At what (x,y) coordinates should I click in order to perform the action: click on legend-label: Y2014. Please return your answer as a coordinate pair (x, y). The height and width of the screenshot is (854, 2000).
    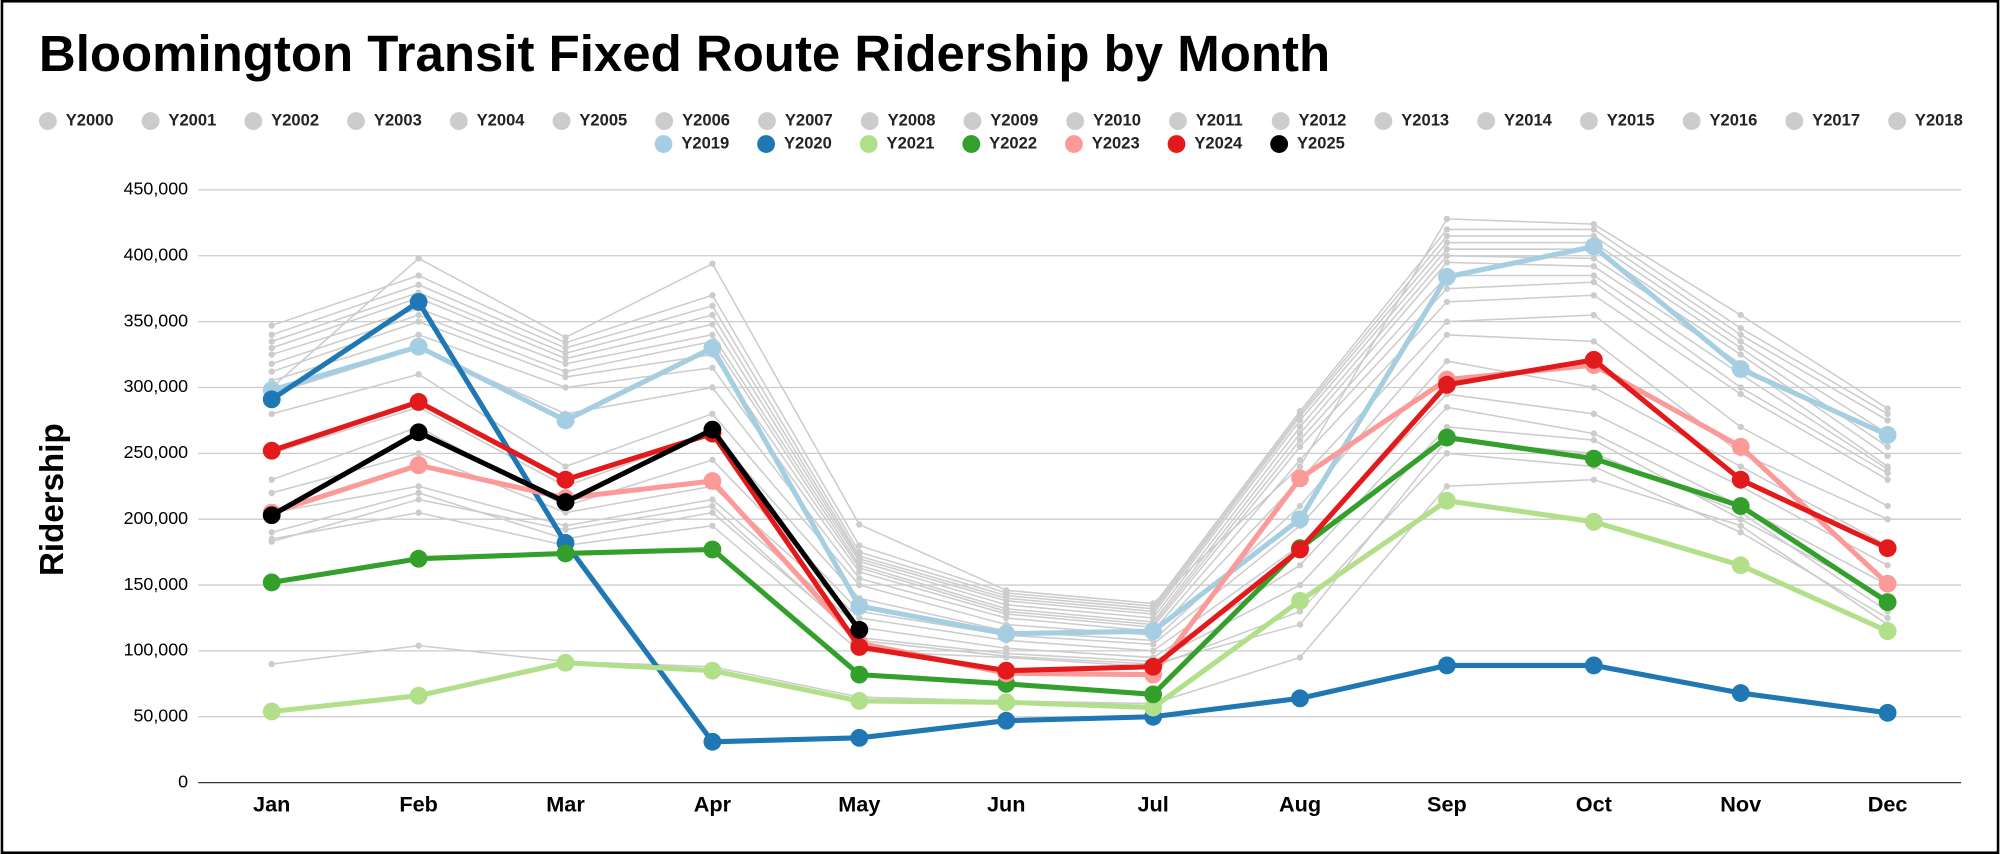
    Looking at the image, I should click on (1528, 119).